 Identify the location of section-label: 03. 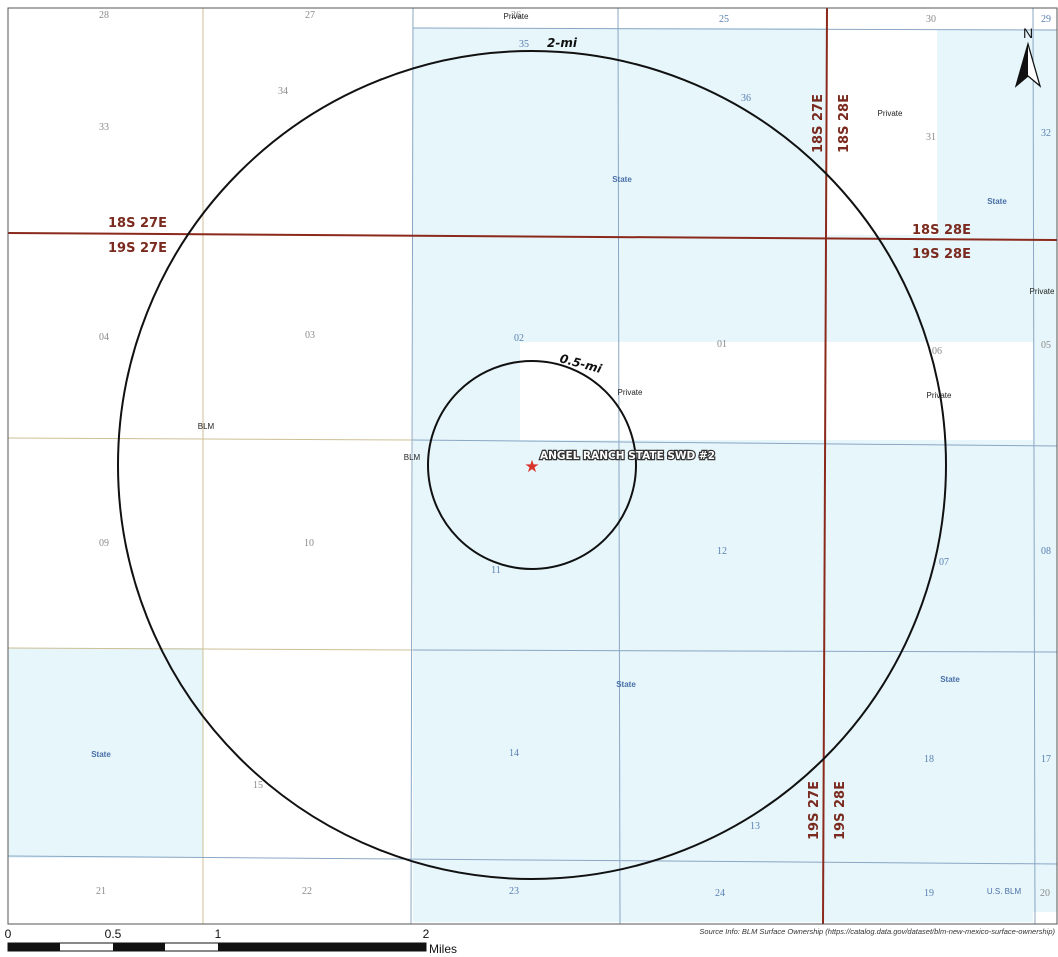
(310, 335).